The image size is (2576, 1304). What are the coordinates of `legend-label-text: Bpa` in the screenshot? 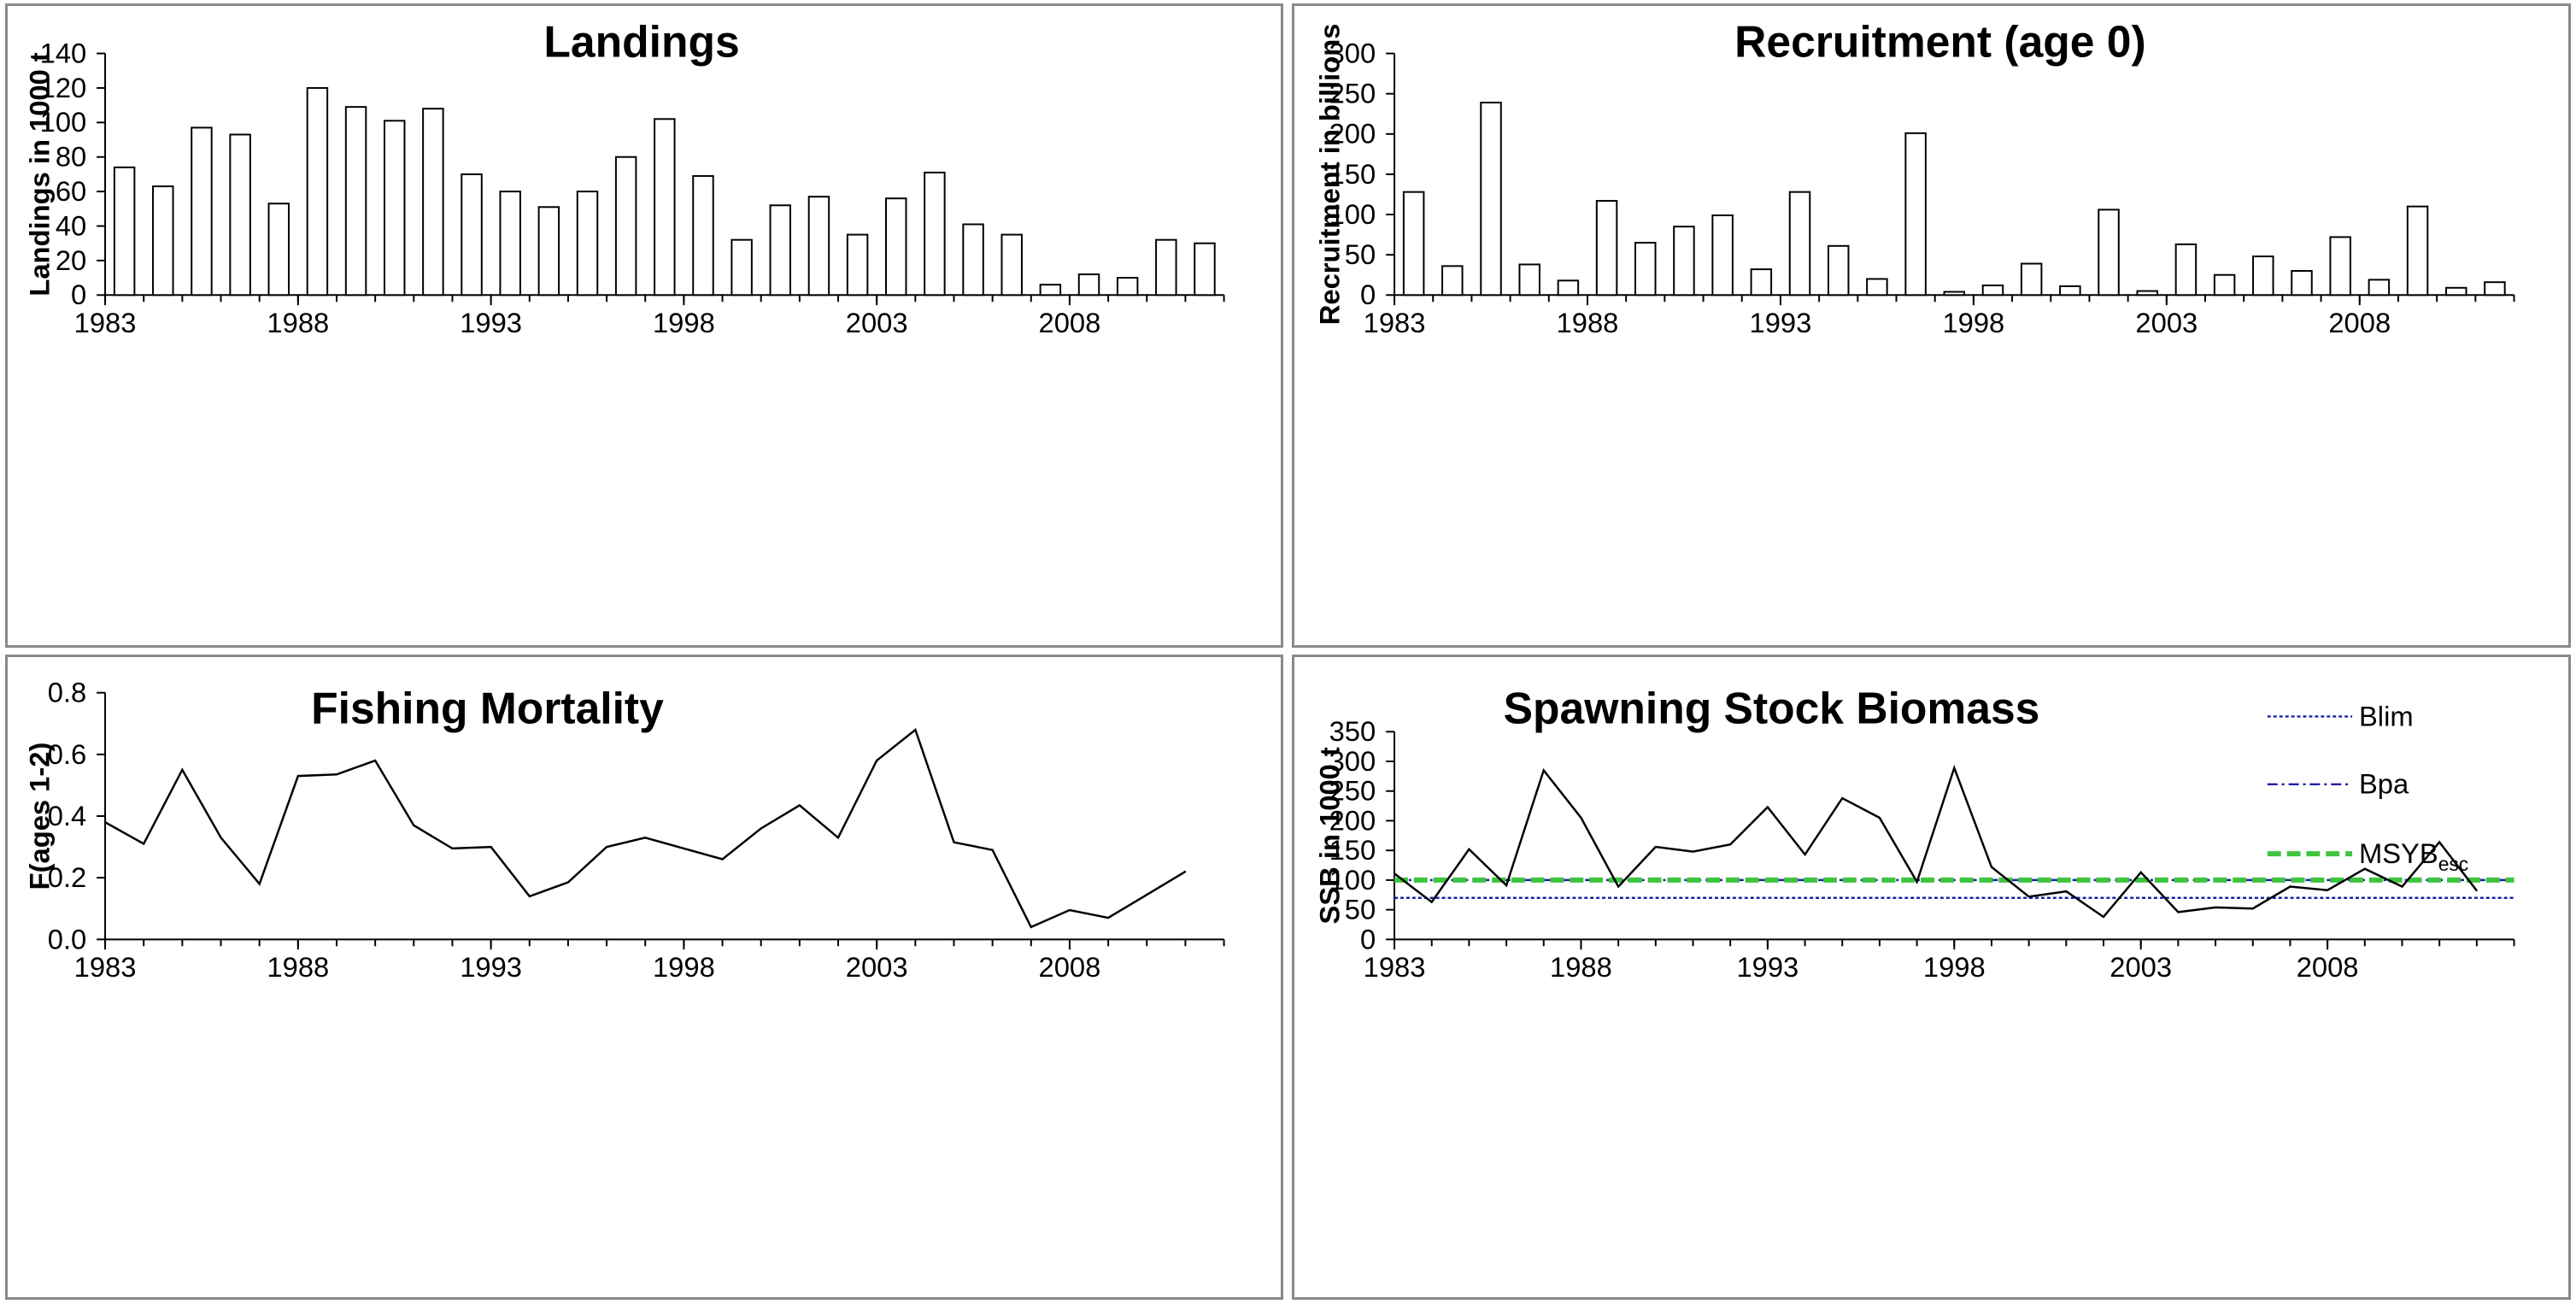 It's located at (2384, 784).